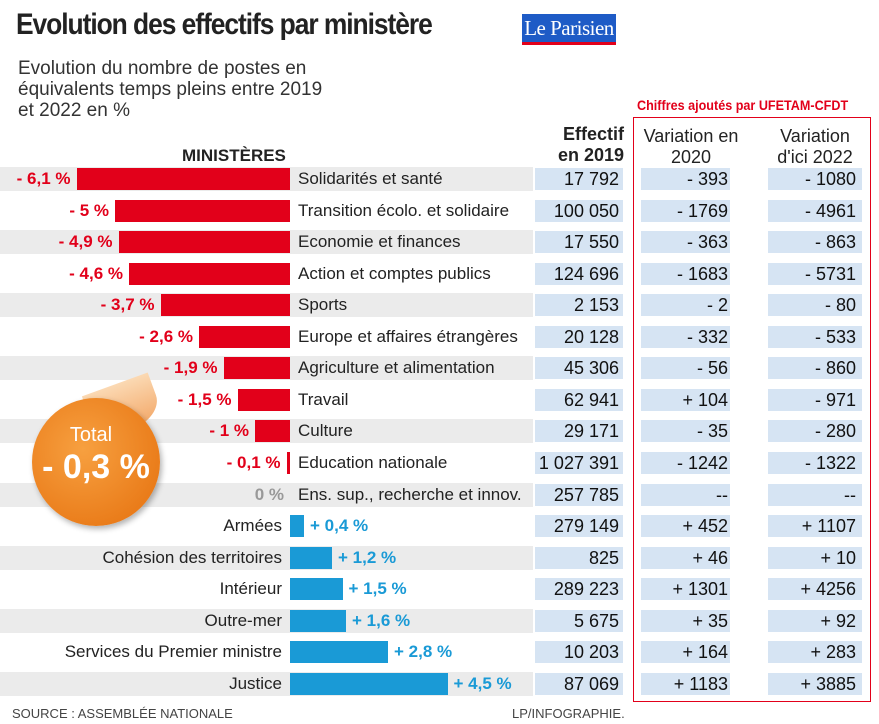 The height and width of the screenshot is (724, 879). I want to click on variation-2022-cell: - 80, so click(815, 305).